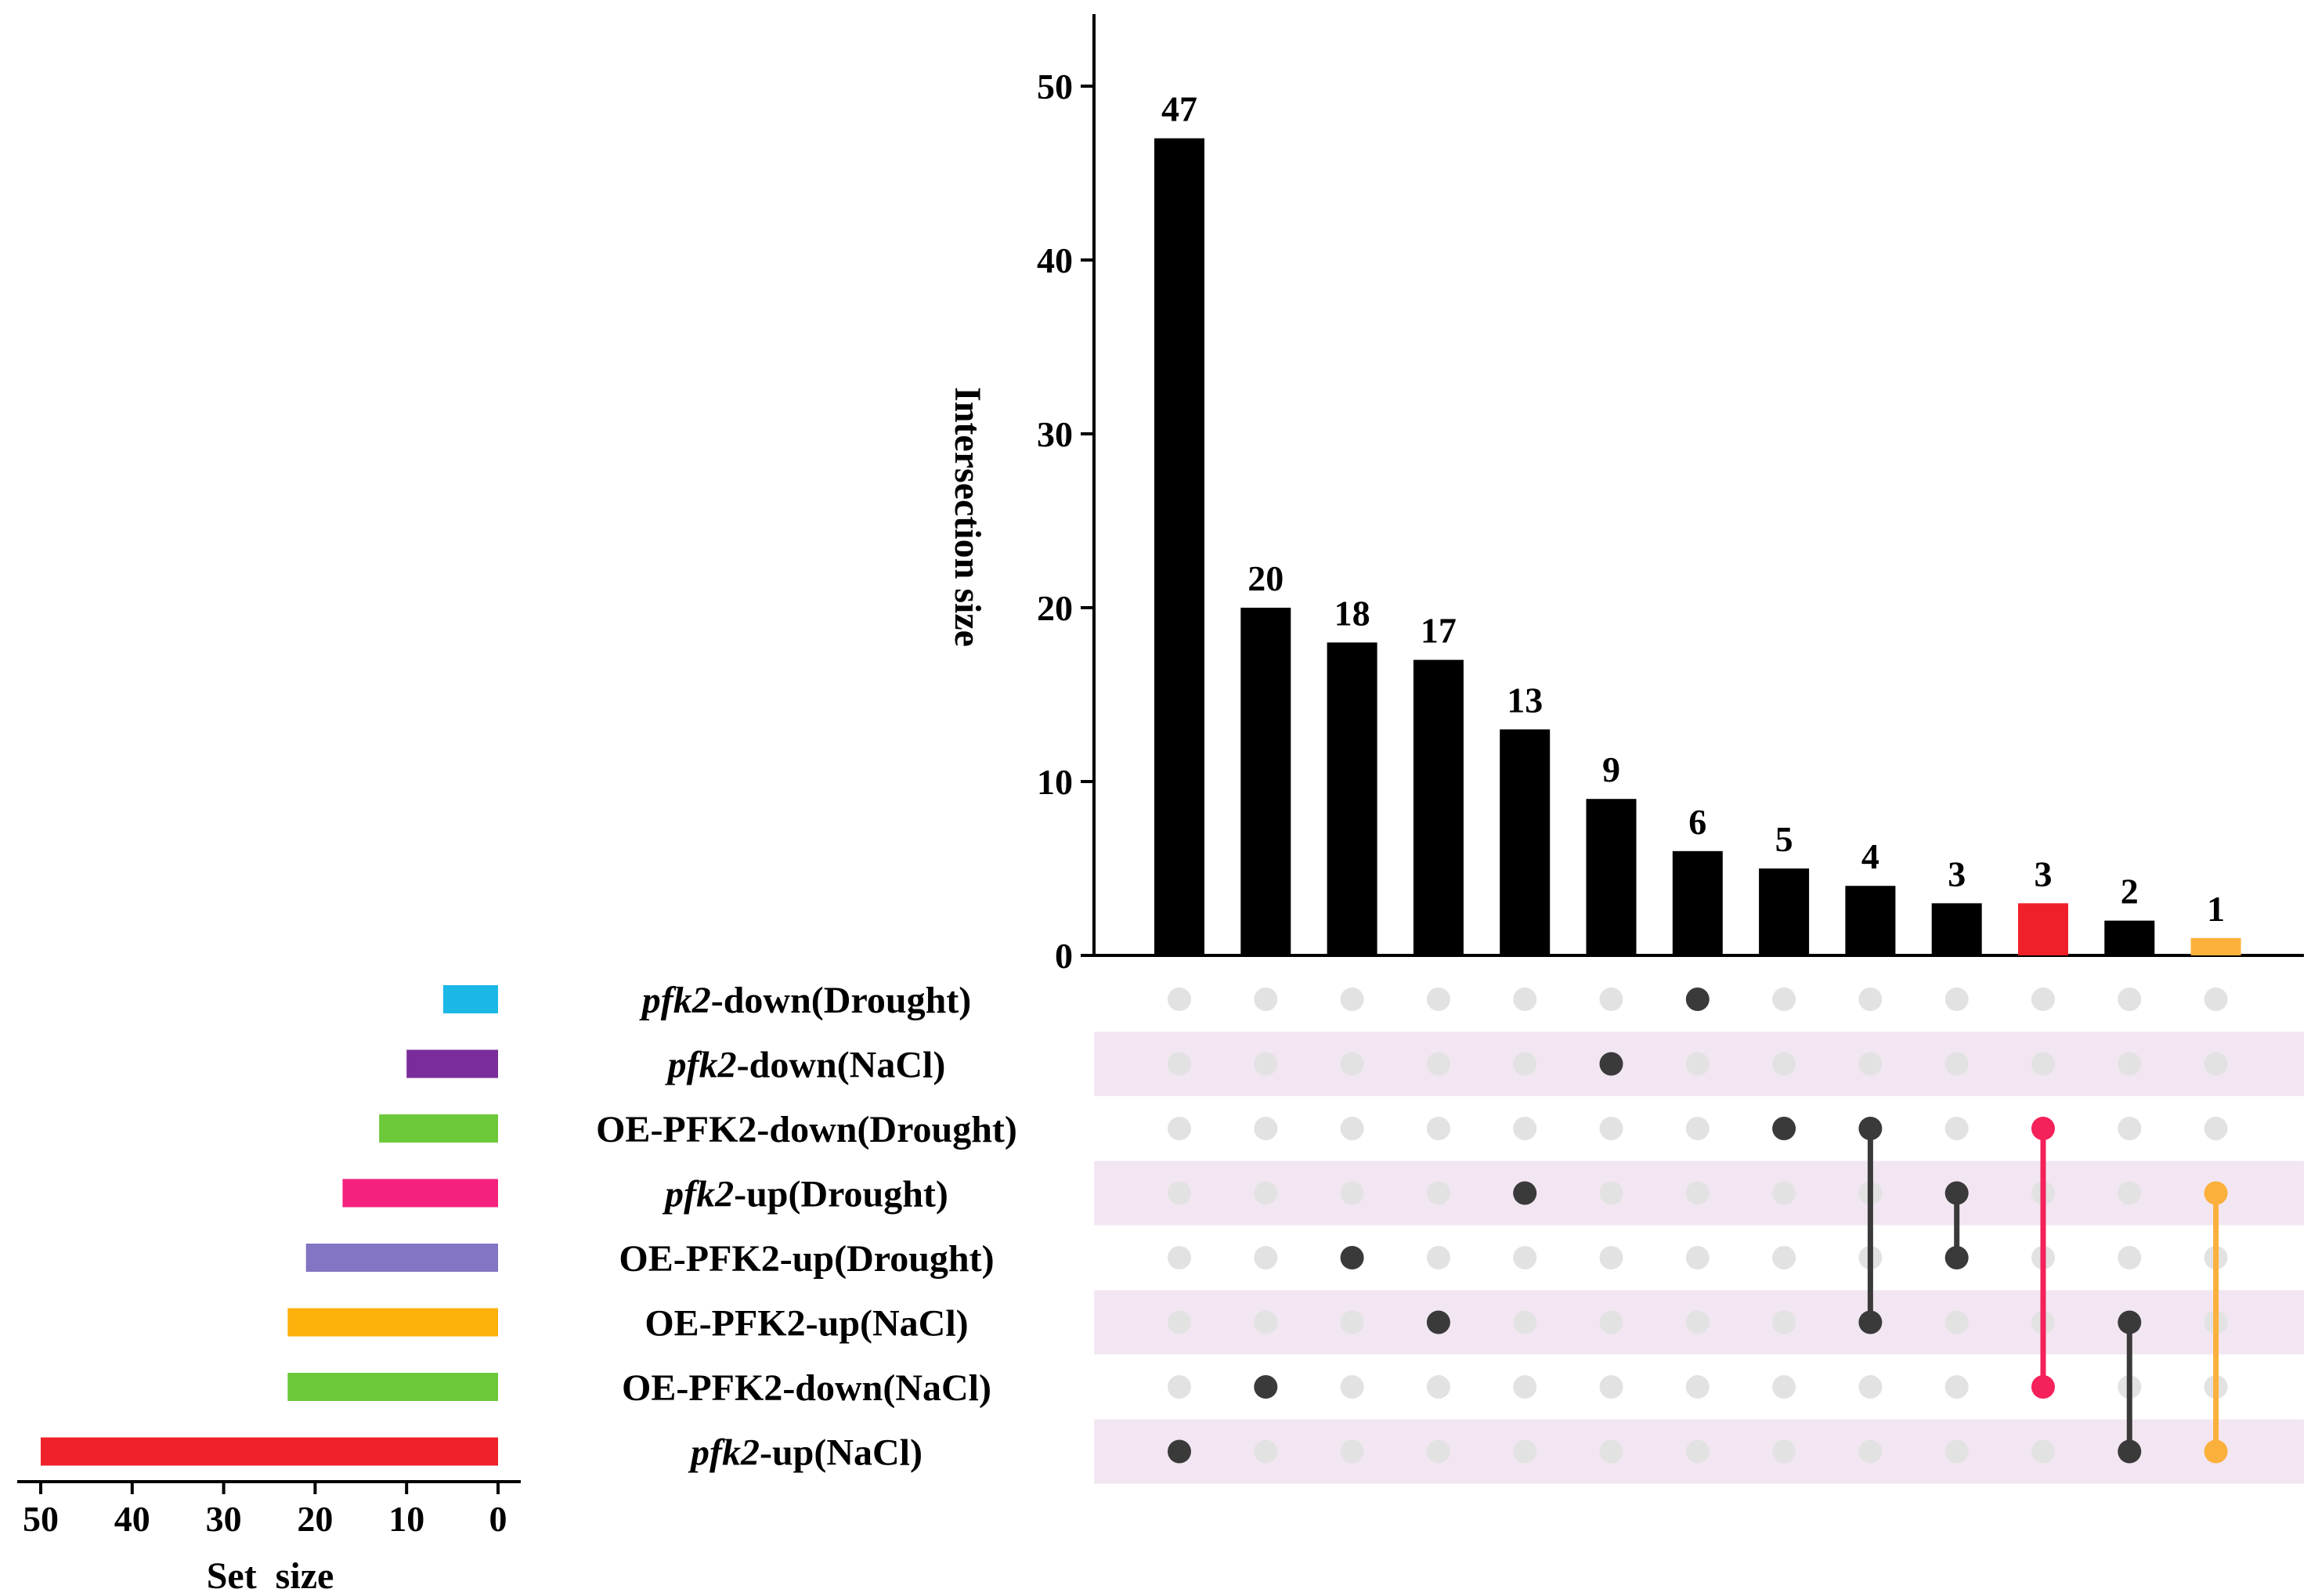  What do you see at coordinates (1784, 839) in the screenshot?
I see `intersection-bar-label: 5` at bounding box center [1784, 839].